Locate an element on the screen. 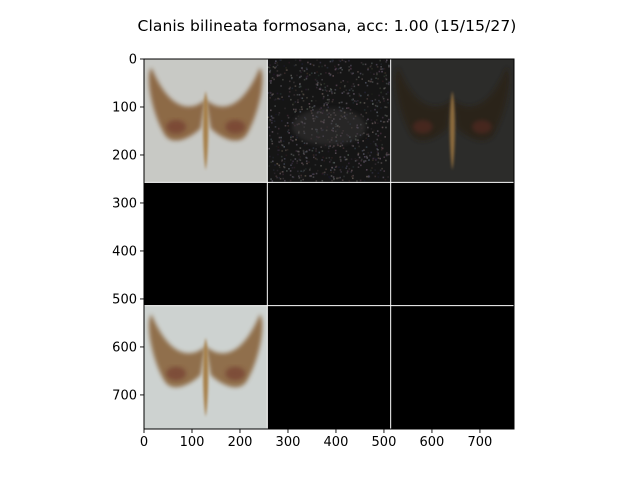 This screenshot has height=480, width=640. y-tick-label: 700 is located at coordinates (124, 395).